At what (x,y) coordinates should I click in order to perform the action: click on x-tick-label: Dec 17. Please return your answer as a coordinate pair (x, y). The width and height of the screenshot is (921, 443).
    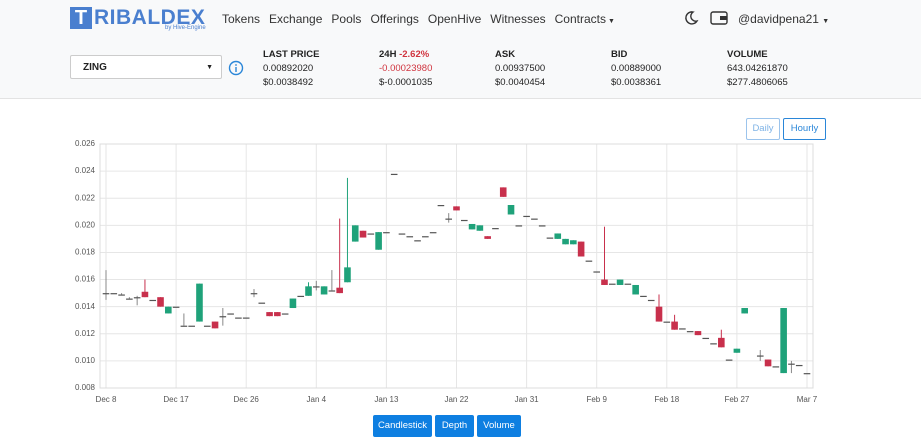
    Looking at the image, I should click on (176, 399).